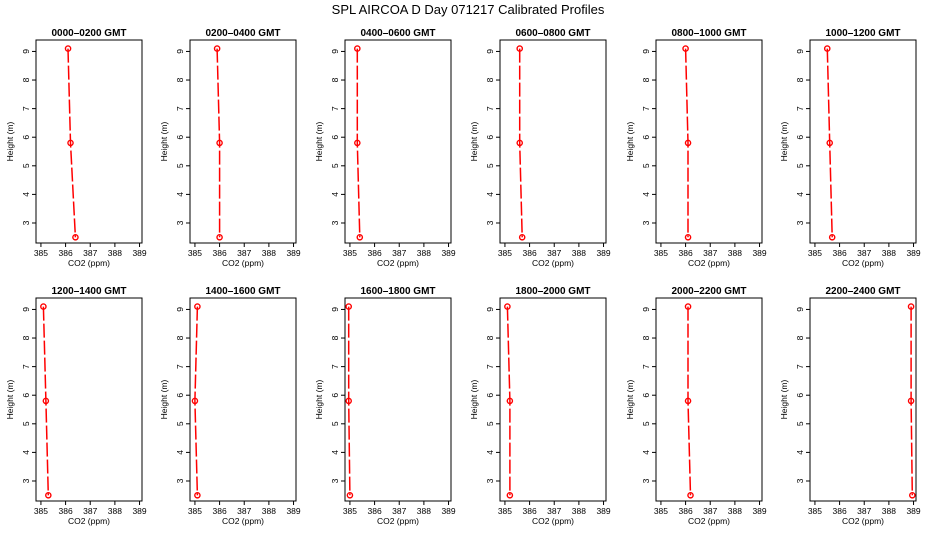  What do you see at coordinates (242, 291) in the screenshot?
I see `panel-title: 1400–1600 GMT` at bounding box center [242, 291].